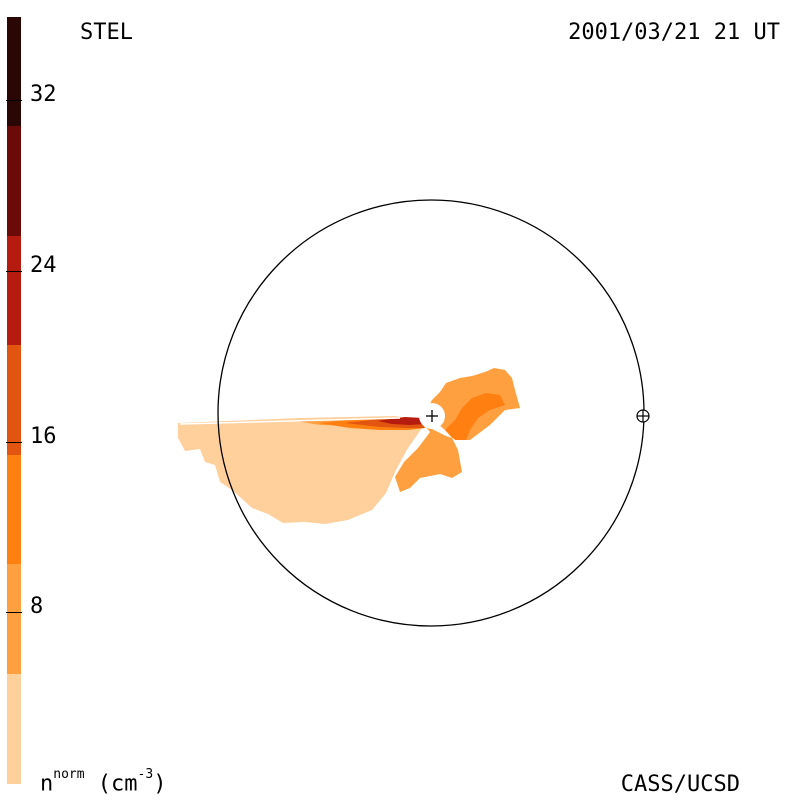 Image resolution: width=800 pixels, height=800 pixels. I want to click on colorbar-tick-label: 32, so click(43, 94).